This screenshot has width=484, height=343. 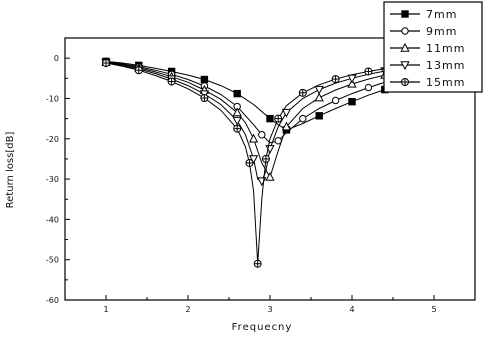 I want to click on legend: 7mm 9mm 11mm 13mm 15mm, so click(x=433, y=47).